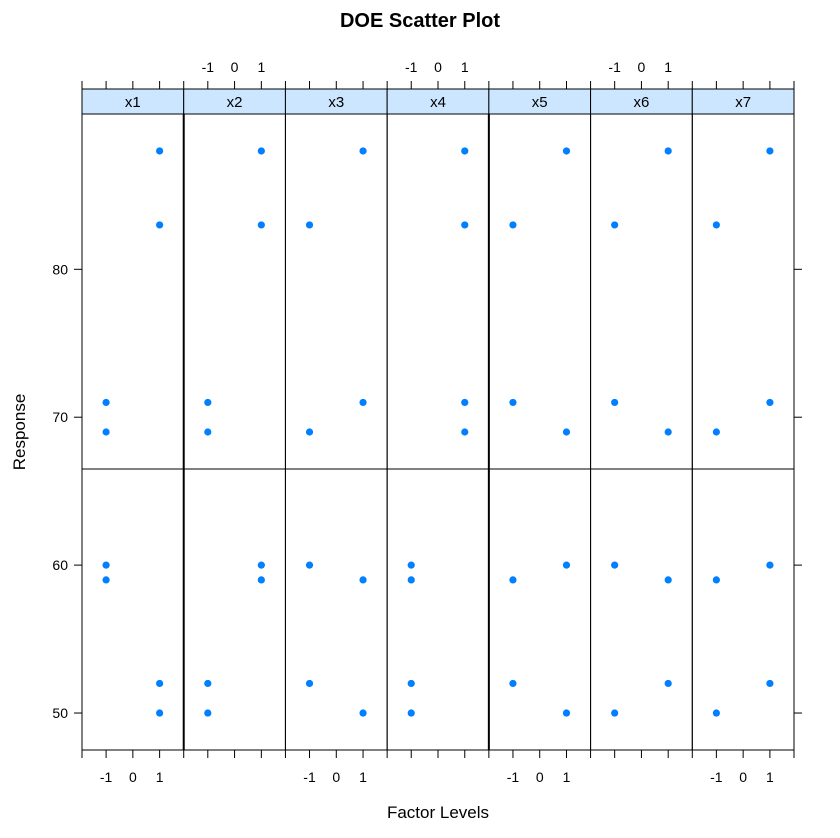 This screenshot has height=838, width=840. Describe the element at coordinates (160, 777) in the screenshot. I see `x-tick-label-bottom-x1-1: 1` at that location.